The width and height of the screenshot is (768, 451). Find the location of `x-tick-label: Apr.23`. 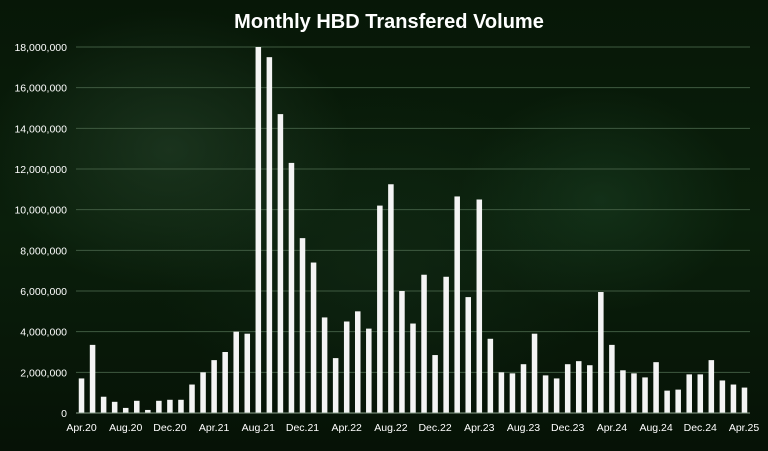

x-tick-label: Apr.23 is located at coordinates (479, 428).